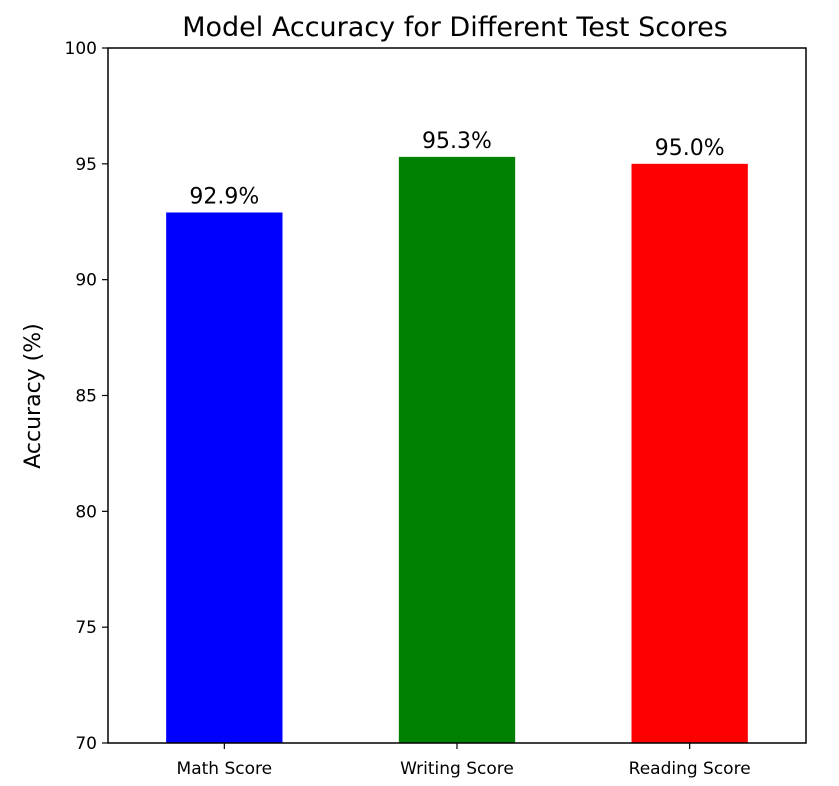  Describe the element at coordinates (457, 769) in the screenshot. I see `x-tick-label-writing-score: Writing Score` at that location.